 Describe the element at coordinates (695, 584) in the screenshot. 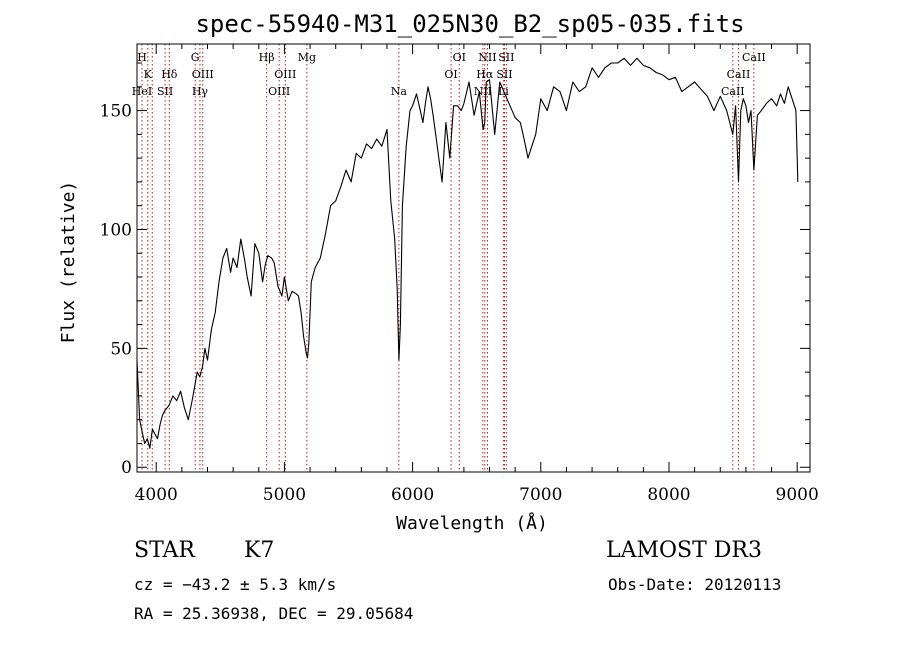

I see `observation-date: Obs-Date: 20120113` at that location.